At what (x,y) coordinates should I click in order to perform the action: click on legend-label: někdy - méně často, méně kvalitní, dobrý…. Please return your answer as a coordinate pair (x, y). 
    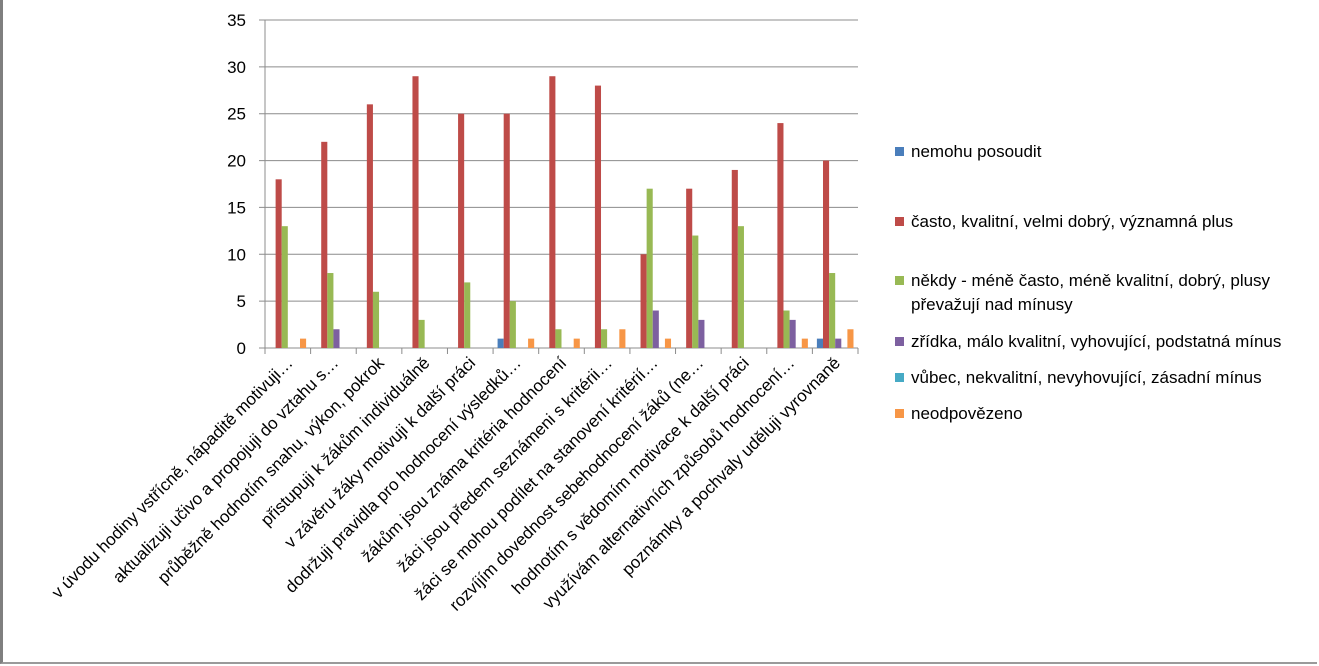
    Looking at the image, I should click on (1091, 292).